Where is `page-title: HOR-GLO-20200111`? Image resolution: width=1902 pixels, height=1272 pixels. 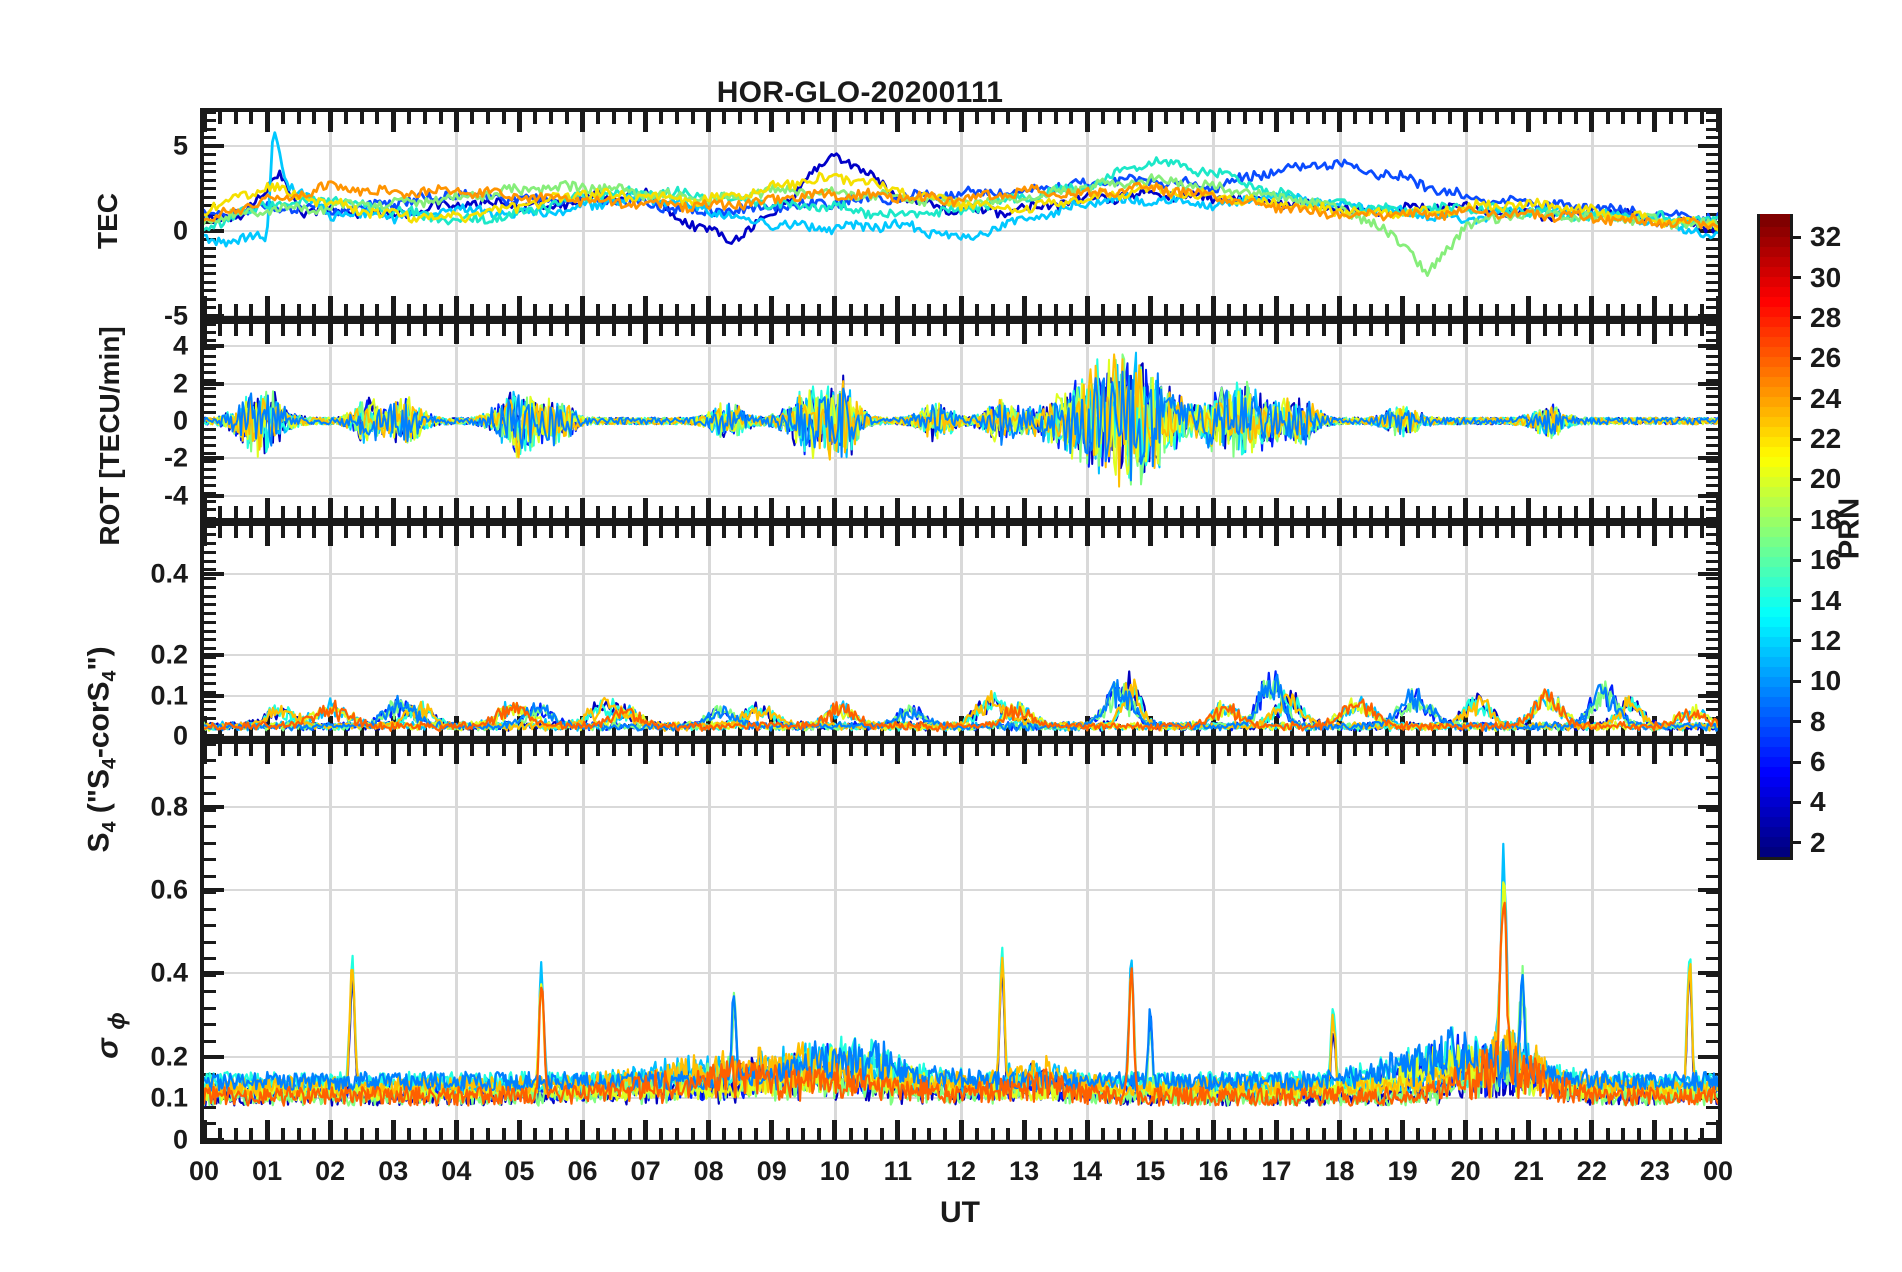 page-title: HOR-GLO-20200111 is located at coordinates (860, 92).